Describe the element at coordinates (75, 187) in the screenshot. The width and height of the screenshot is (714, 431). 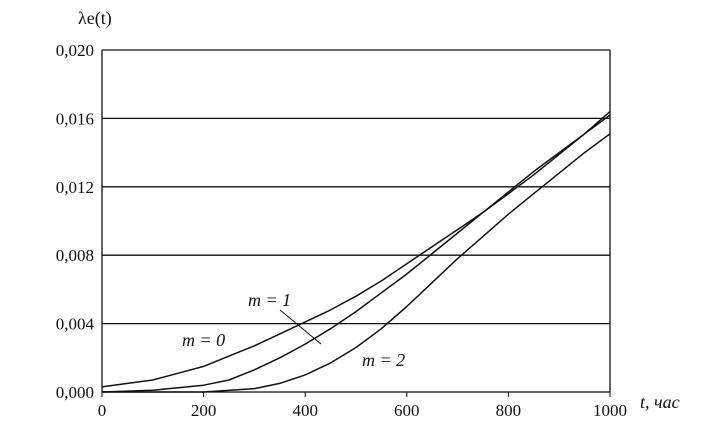
I see `y-tick-label: 0,012` at that location.